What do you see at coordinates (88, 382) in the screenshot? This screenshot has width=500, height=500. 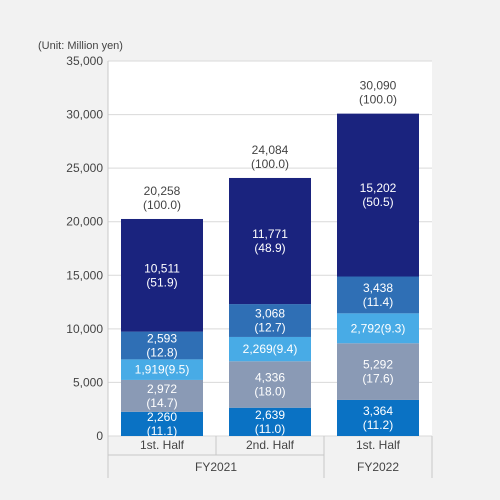 I see `y-tick-label: 5,000` at bounding box center [88, 382].